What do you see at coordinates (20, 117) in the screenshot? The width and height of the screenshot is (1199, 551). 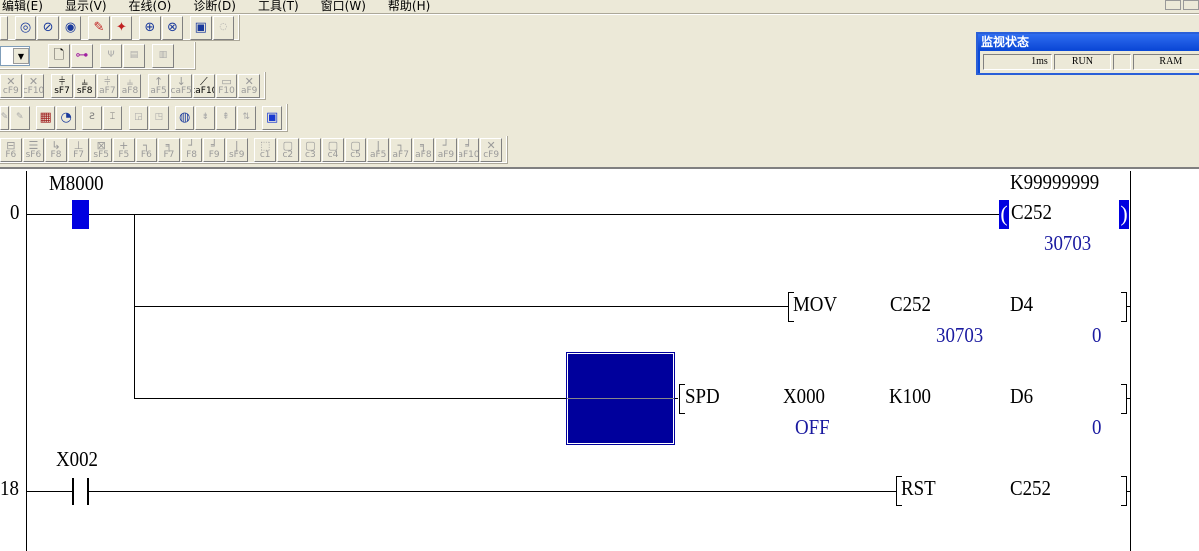 I see `edit-2-icon: ✎` at bounding box center [20, 117].